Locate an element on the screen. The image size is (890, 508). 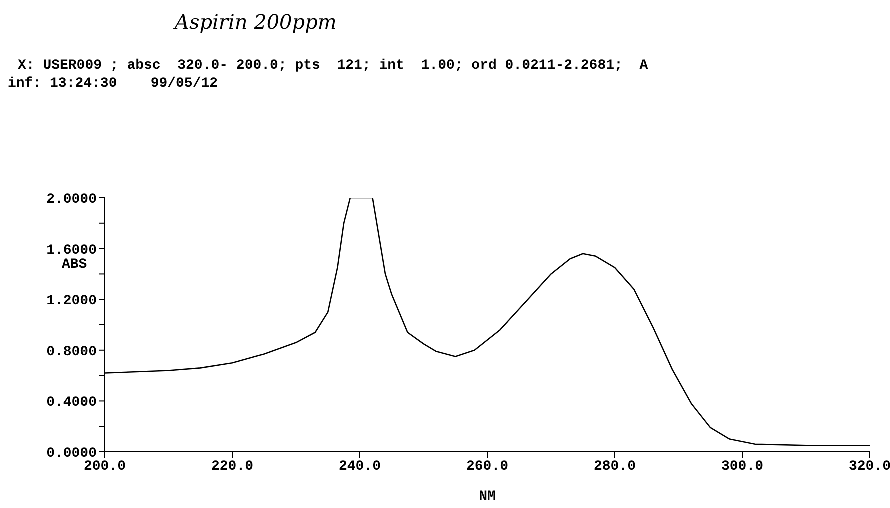
y-axis-title: ABS is located at coordinates (75, 265).